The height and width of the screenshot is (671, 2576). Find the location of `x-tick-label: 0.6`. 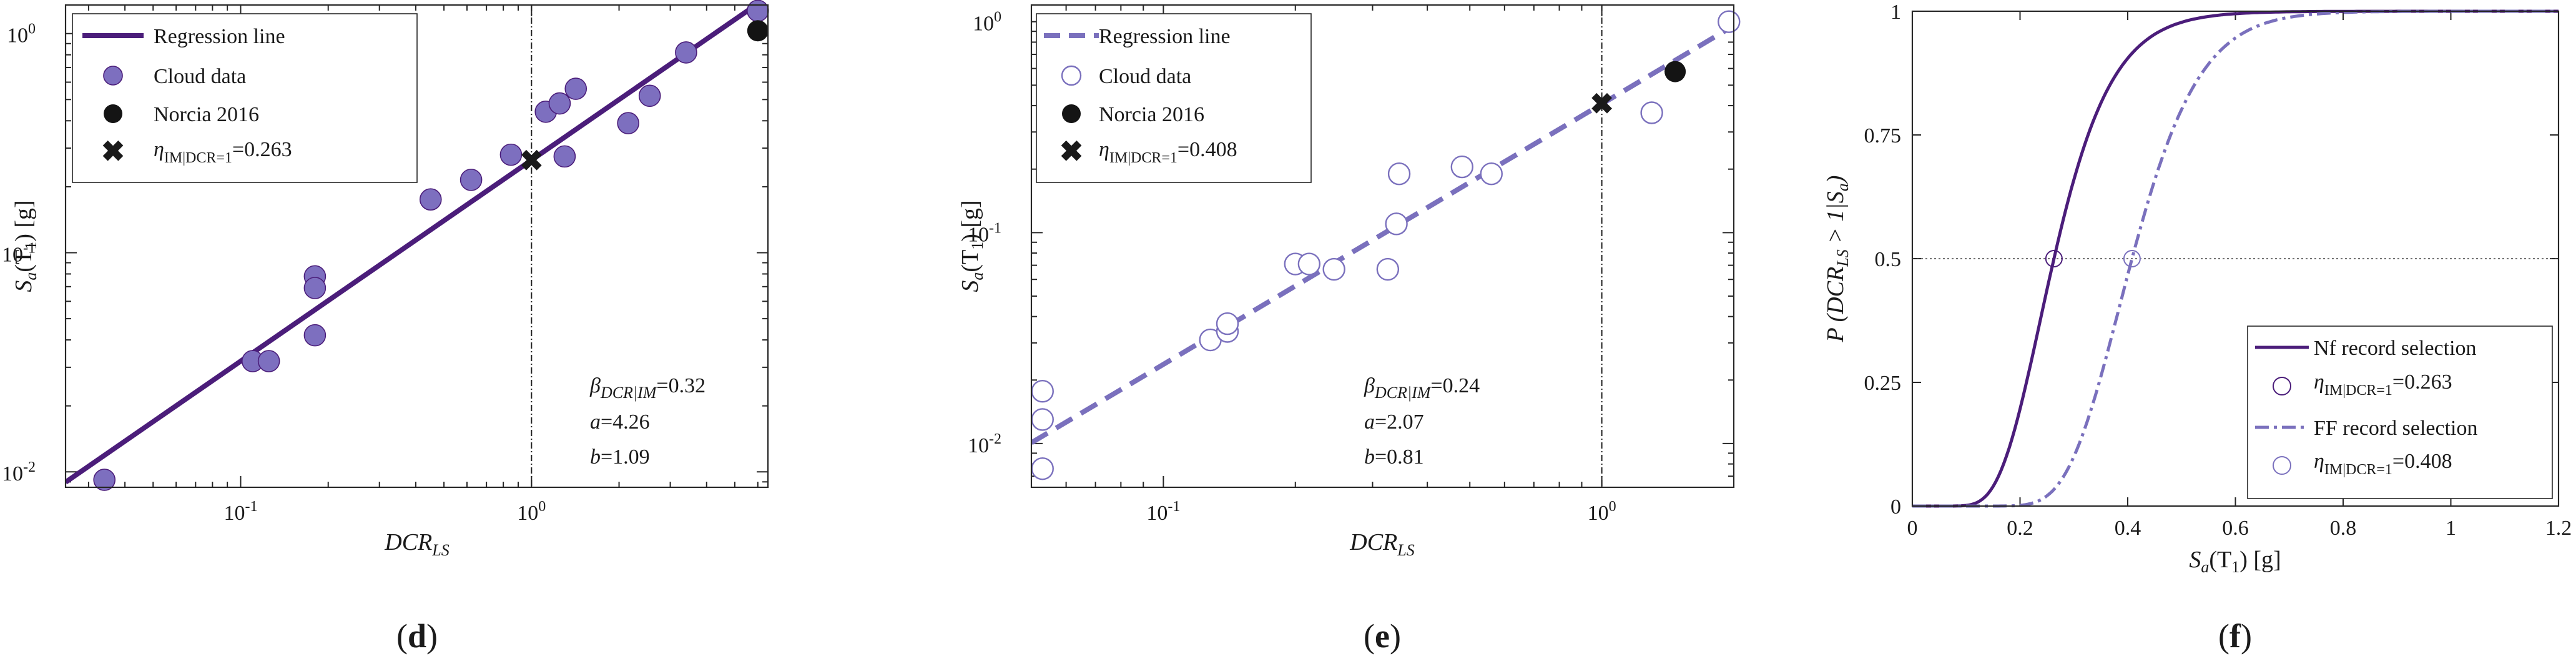

x-tick-label: 0.6 is located at coordinates (2235, 528).